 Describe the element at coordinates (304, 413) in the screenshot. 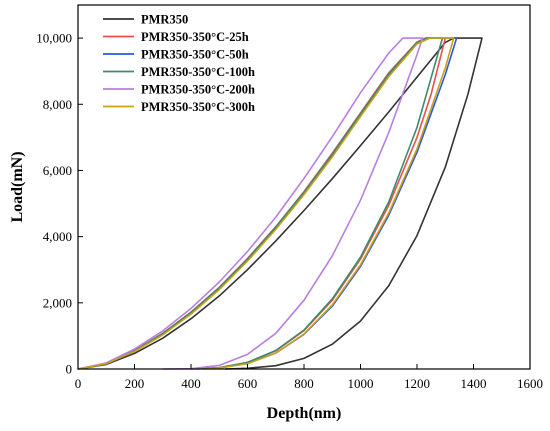

I see `x-axis-title: Depth(nm)` at that location.